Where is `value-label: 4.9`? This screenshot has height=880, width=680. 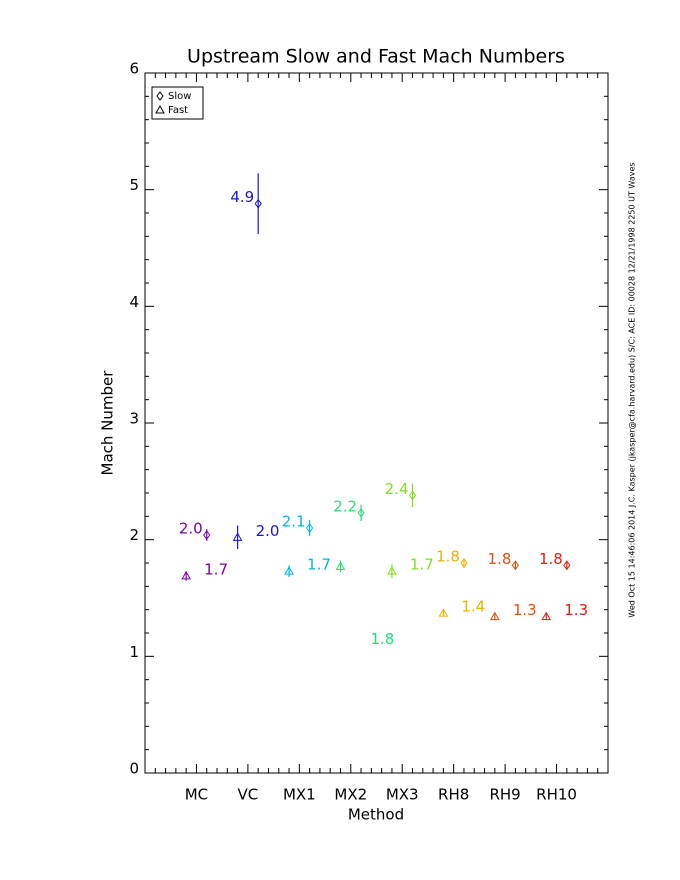 value-label: 4.9 is located at coordinates (242, 197).